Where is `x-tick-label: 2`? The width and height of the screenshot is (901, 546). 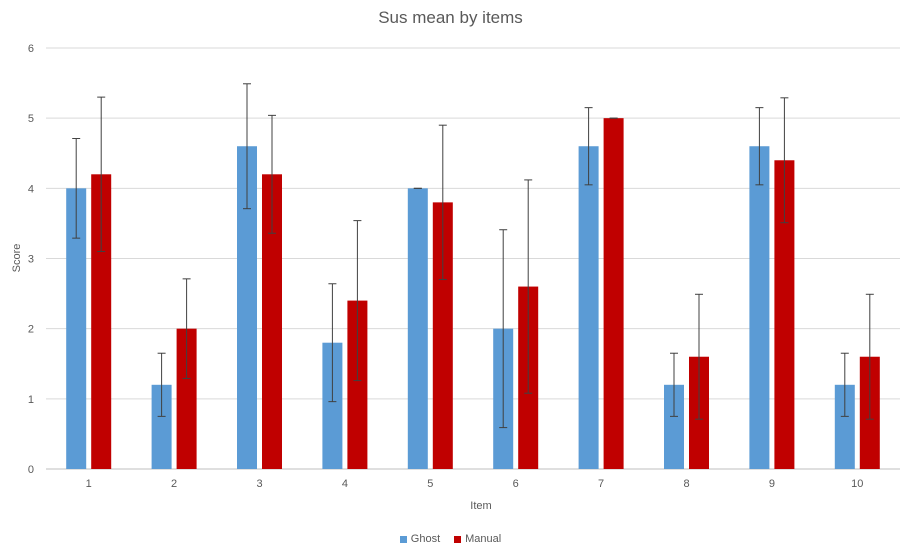
x-tick-label: 2 is located at coordinates (174, 484).